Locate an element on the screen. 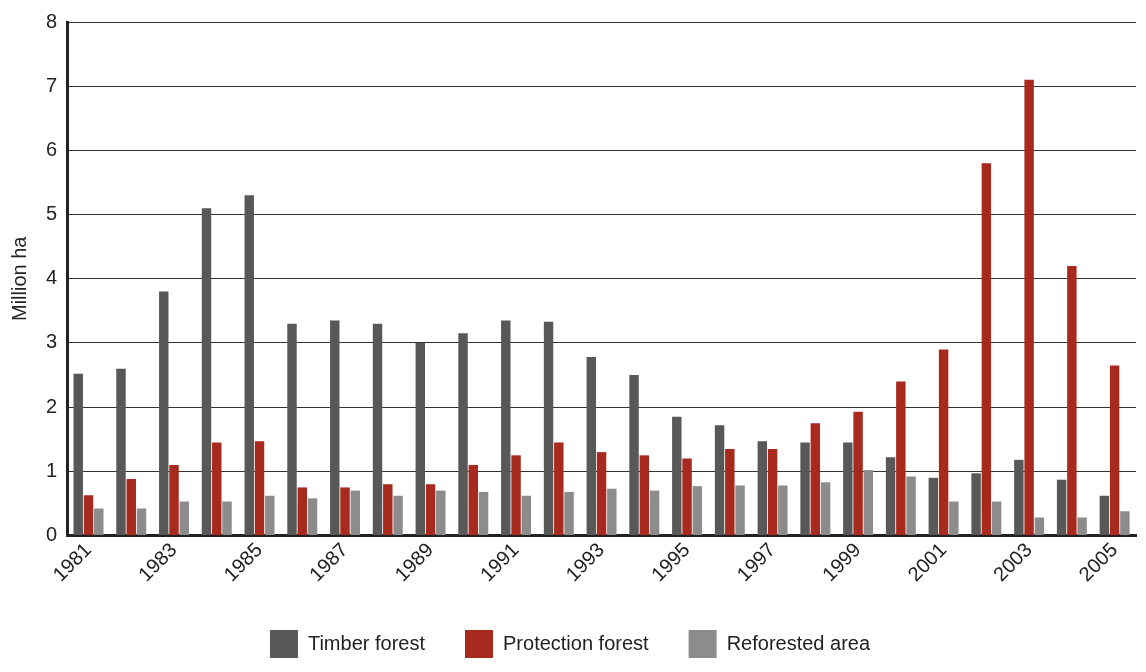 The height and width of the screenshot is (672, 1146). y-tick-label: 1 is located at coordinates (52, 469).